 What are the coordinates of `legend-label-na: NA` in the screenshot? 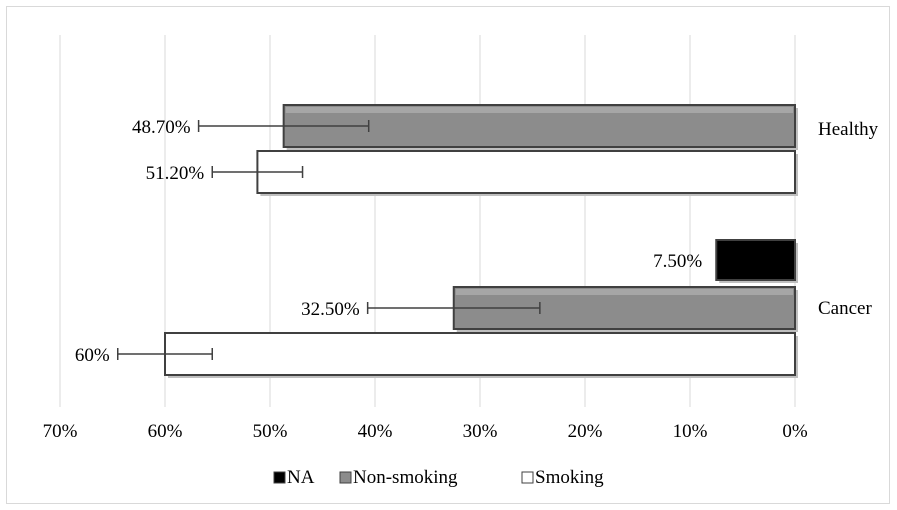 It's located at (301, 477).